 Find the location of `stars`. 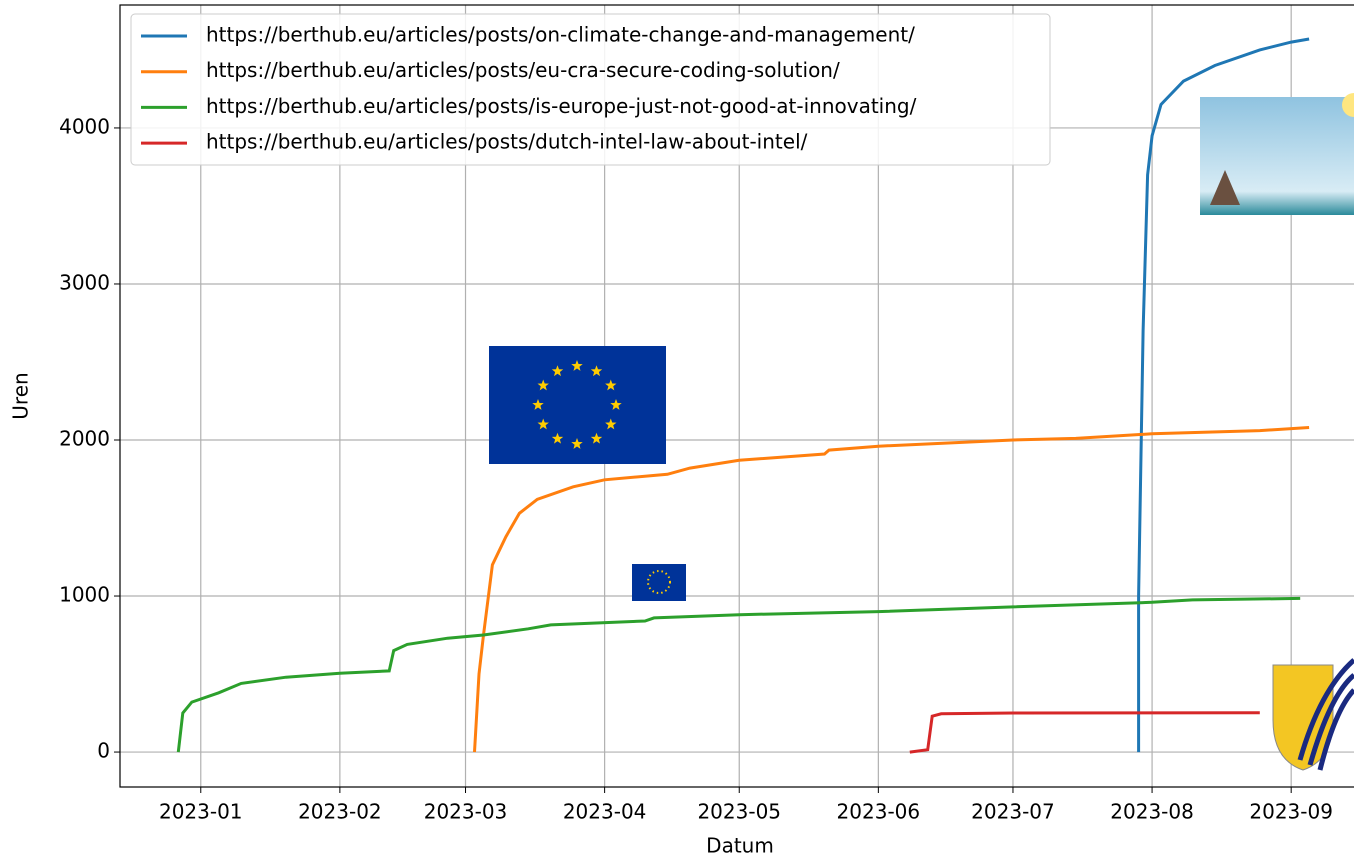

stars is located at coordinates (577, 404).